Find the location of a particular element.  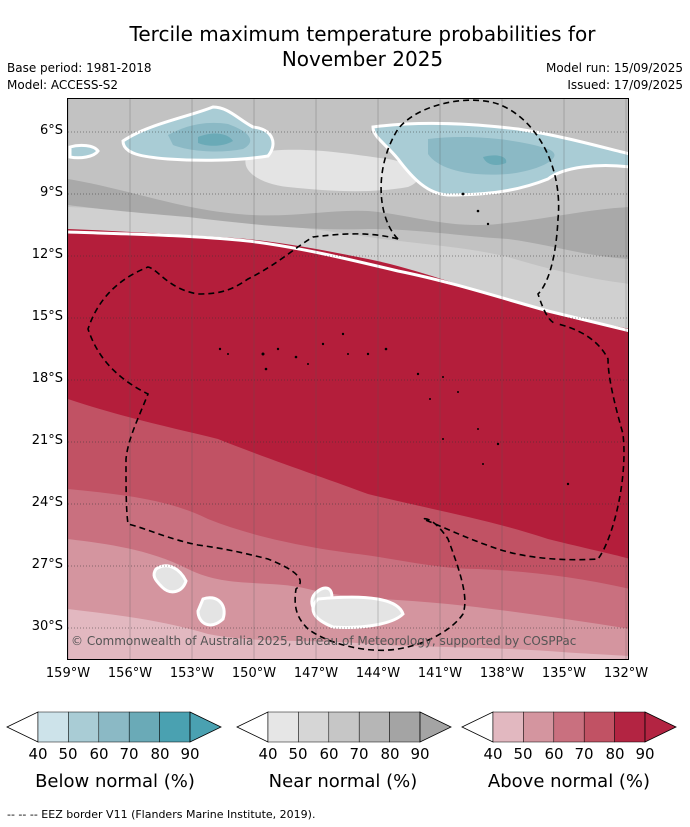

cbar-below-tick: 70 is located at coordinates (129, 754).